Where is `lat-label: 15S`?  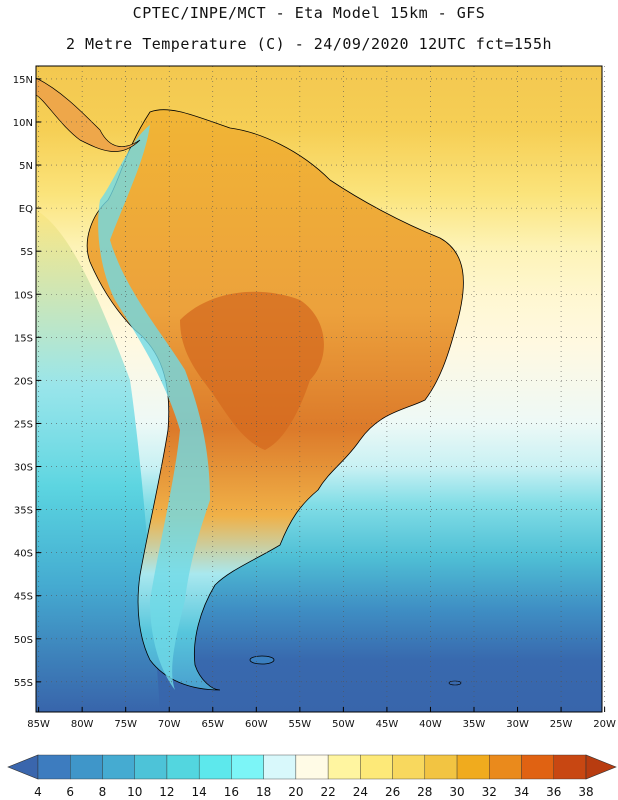 lat-label: 15S is located at coordinates (23, 338).